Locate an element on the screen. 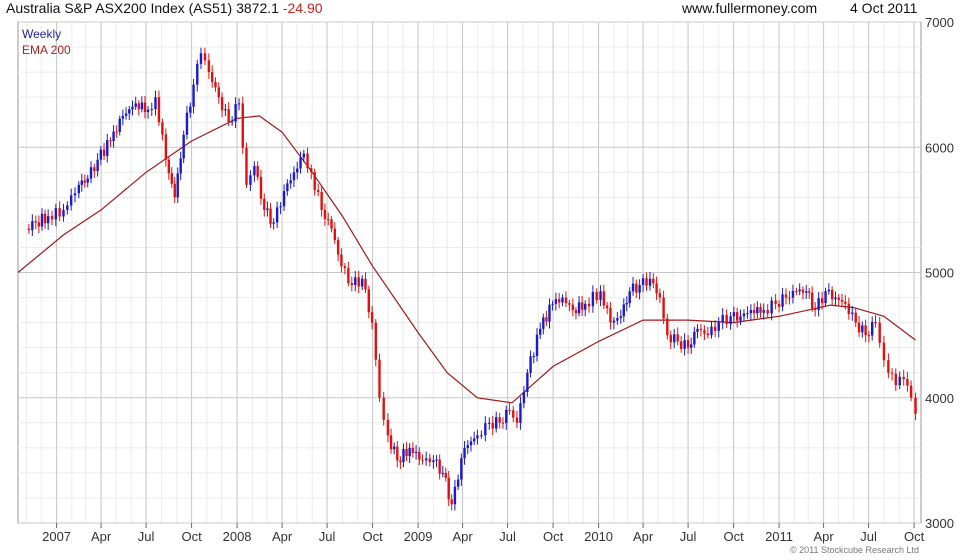 The width and height of the screenshot is (980, 560). x-tick-label: 2009 is located at coordinates (418, 536).